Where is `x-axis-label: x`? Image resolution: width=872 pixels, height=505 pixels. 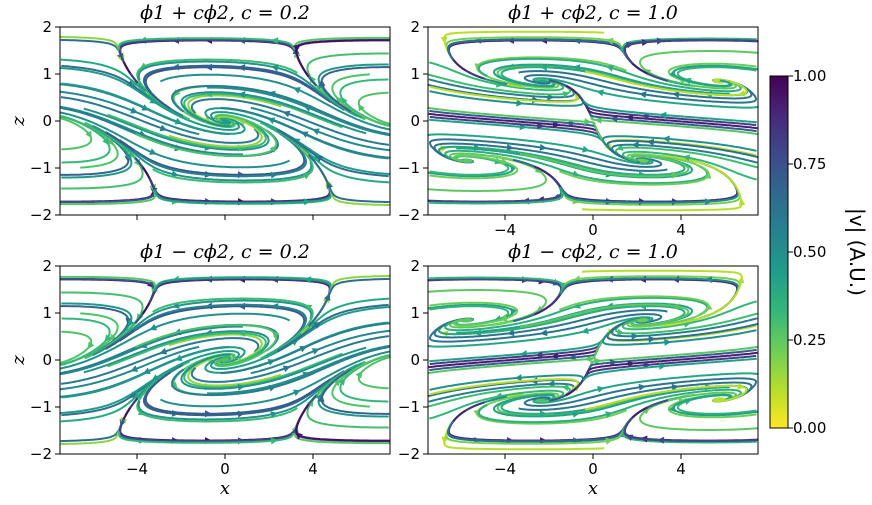
x-axis-label: x is located at coordinates (225, 488).